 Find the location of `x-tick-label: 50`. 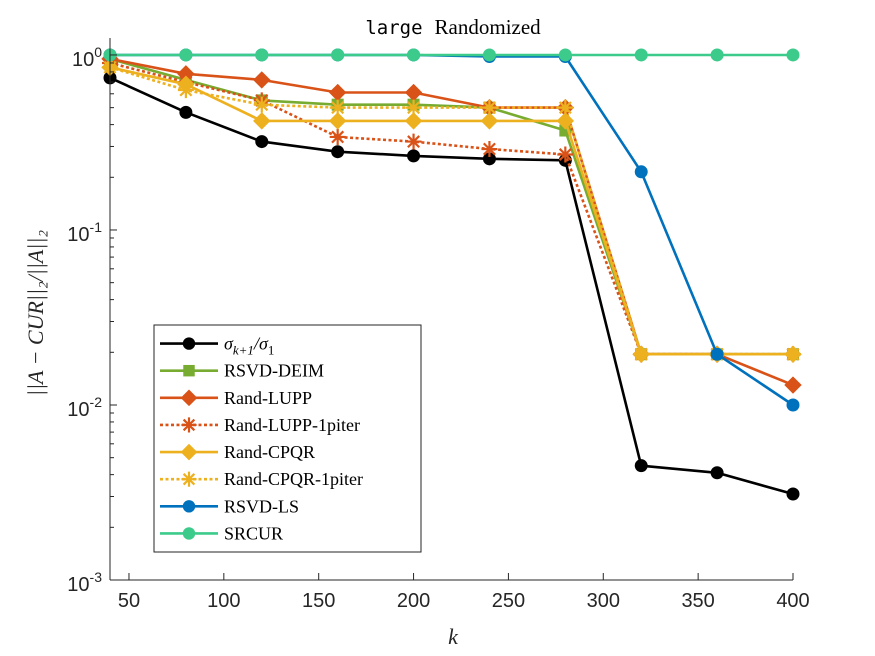

x-tick-label: 50 is located at coordinates (129, 601).